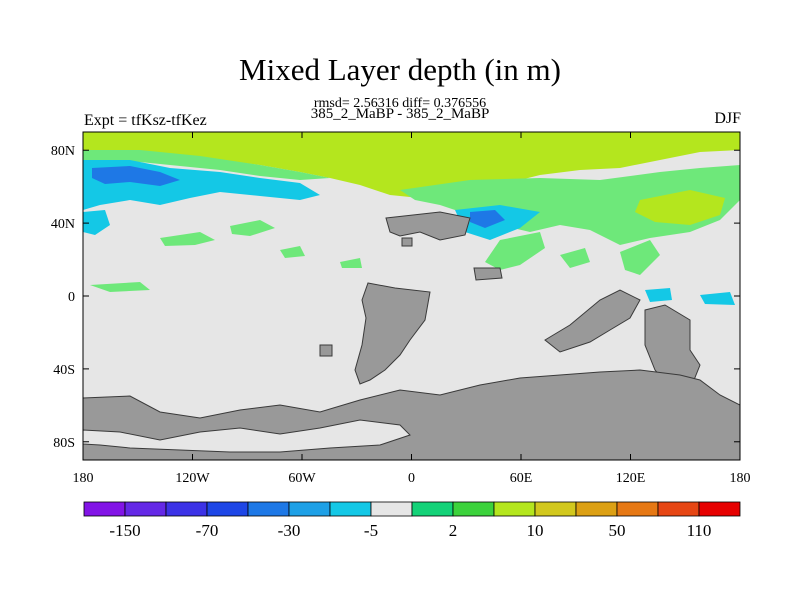 The width and height of the screenshot is (800, 600). What do you see at coordinates (124, 530) in the screenshot?
I see `colorbar-label: -150` at bounding box center [124, 530].